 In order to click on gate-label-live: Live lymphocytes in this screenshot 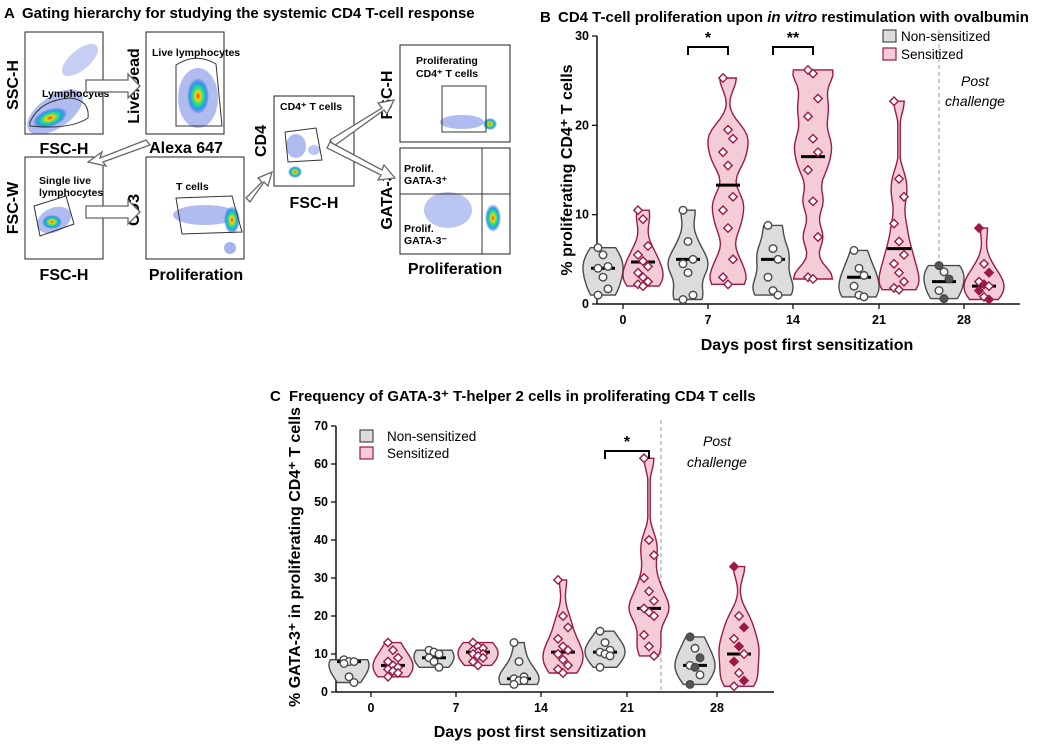, I will do `click(196, 53)`.